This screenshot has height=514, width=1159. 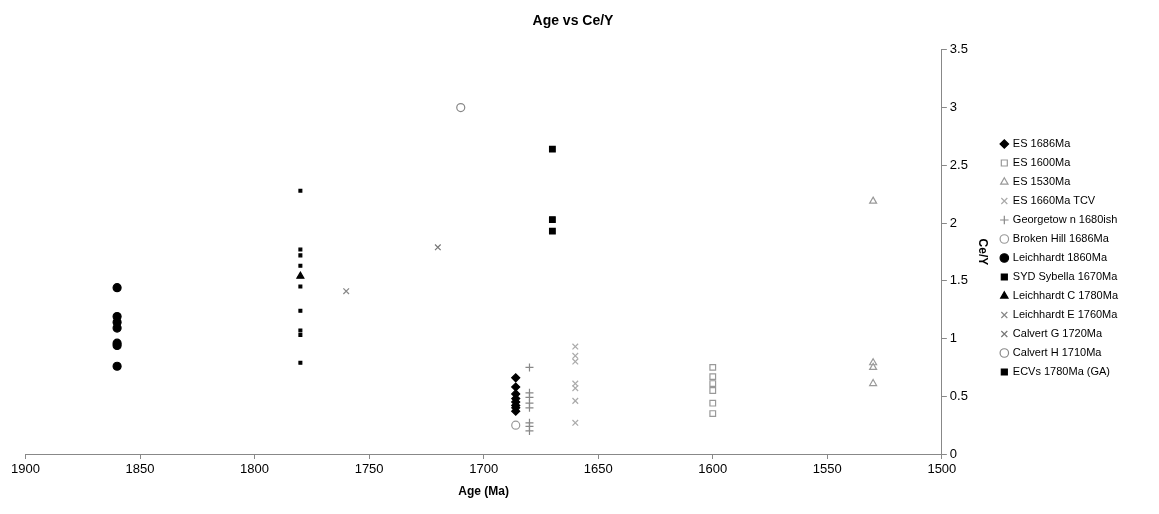 What do you see at coordinates (953, 222) in the screenshot?
I see `y-tick-label: 2` at bounding box center [953, 222].